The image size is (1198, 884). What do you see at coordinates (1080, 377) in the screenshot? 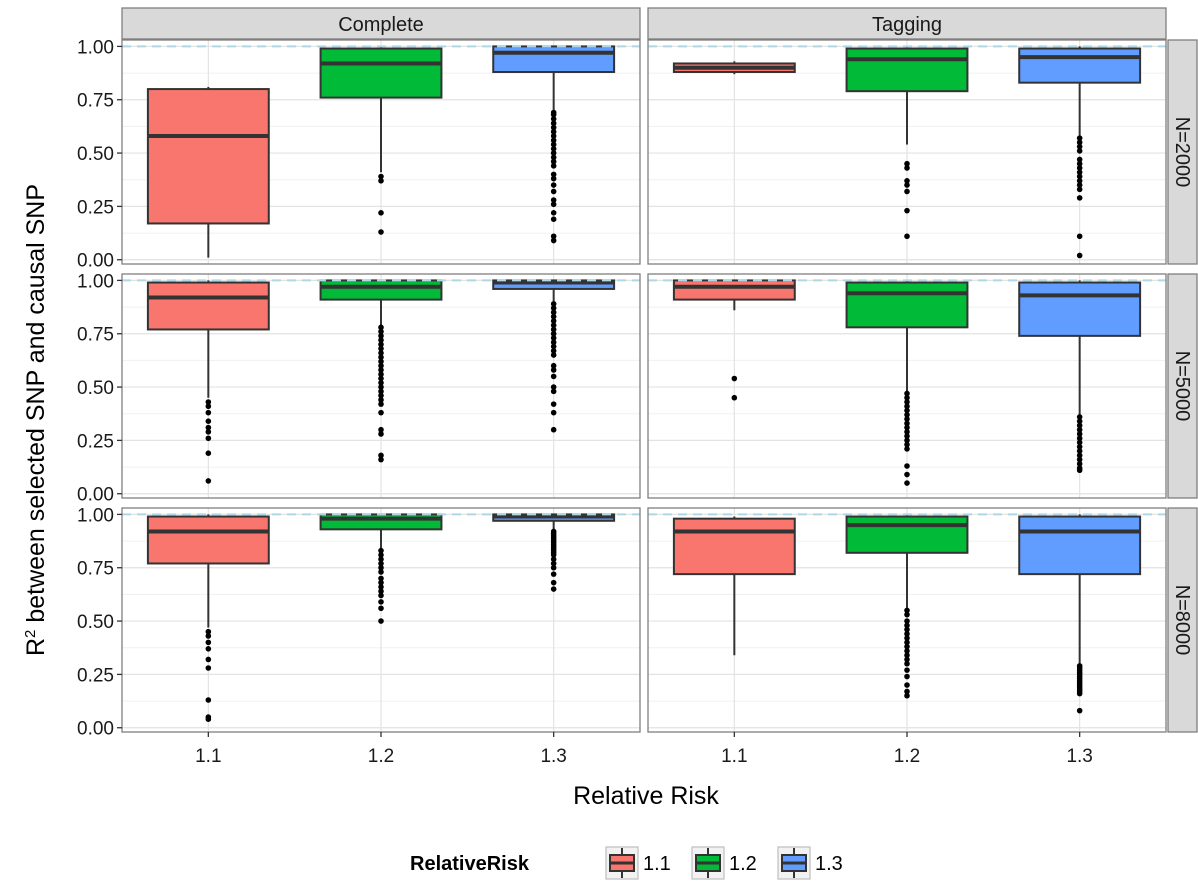
I see `box-1.3` at bounding box center [1080, 377].